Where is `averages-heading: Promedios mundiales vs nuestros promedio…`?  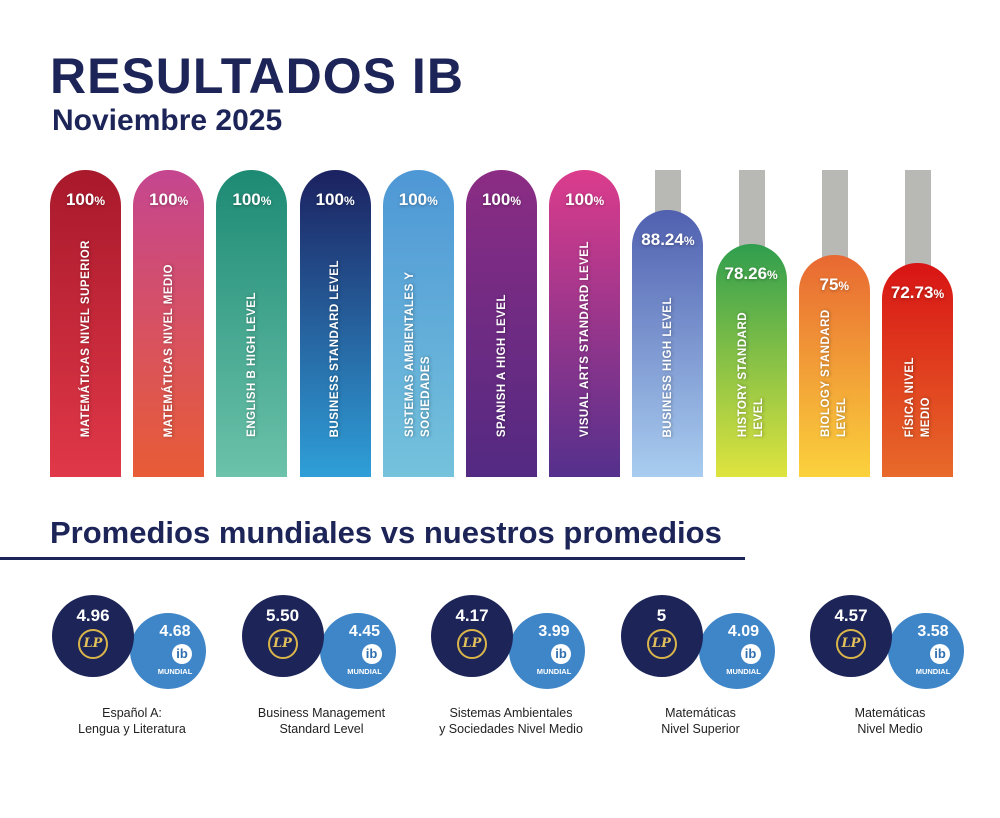 averages-heading: Promedios mundiales vs nuestros promedio… is located at coordinates (386, 532).